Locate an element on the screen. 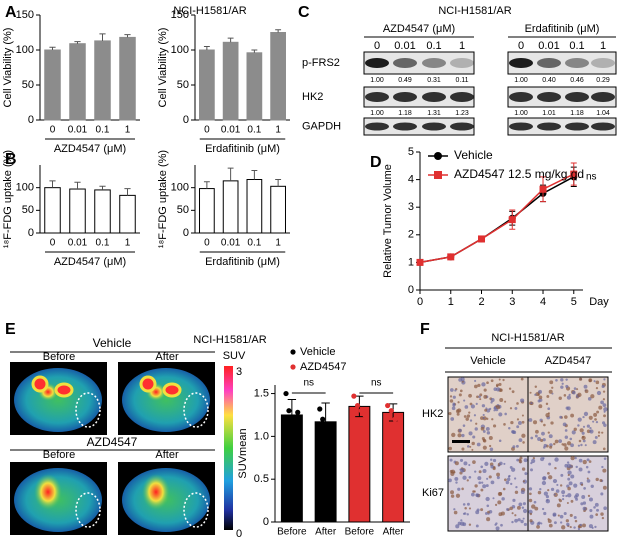 This screenshot has width=622, height=545. legend-label: Vehicle is located at coordinates (473, 155).